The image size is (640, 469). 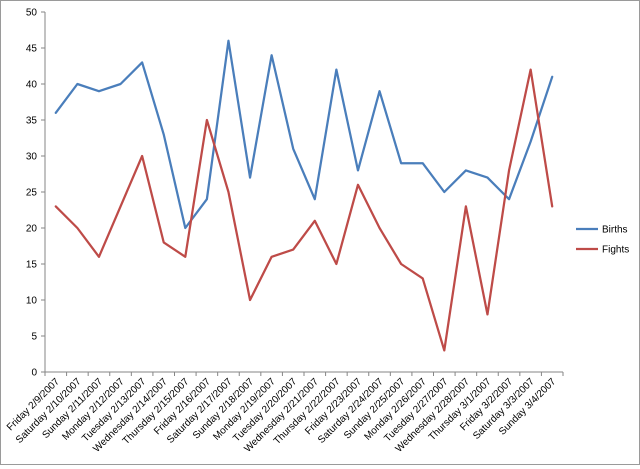 I want to click on legend: Births Fights, so click(x=602, y=240).